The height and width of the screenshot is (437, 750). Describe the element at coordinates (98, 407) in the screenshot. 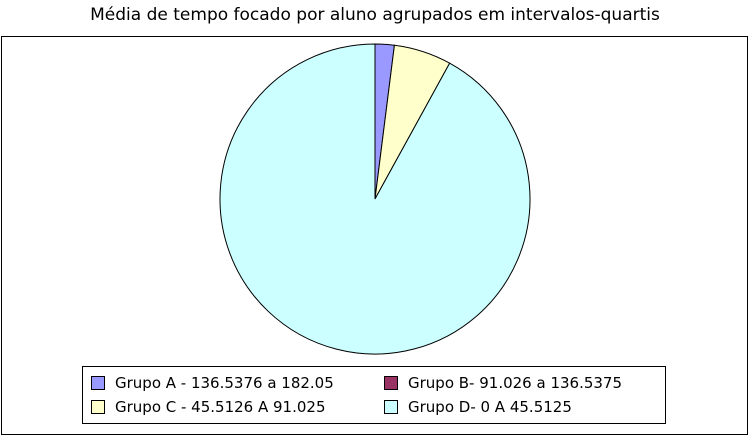

I see `legend-swatch-grupo-c` at that location.